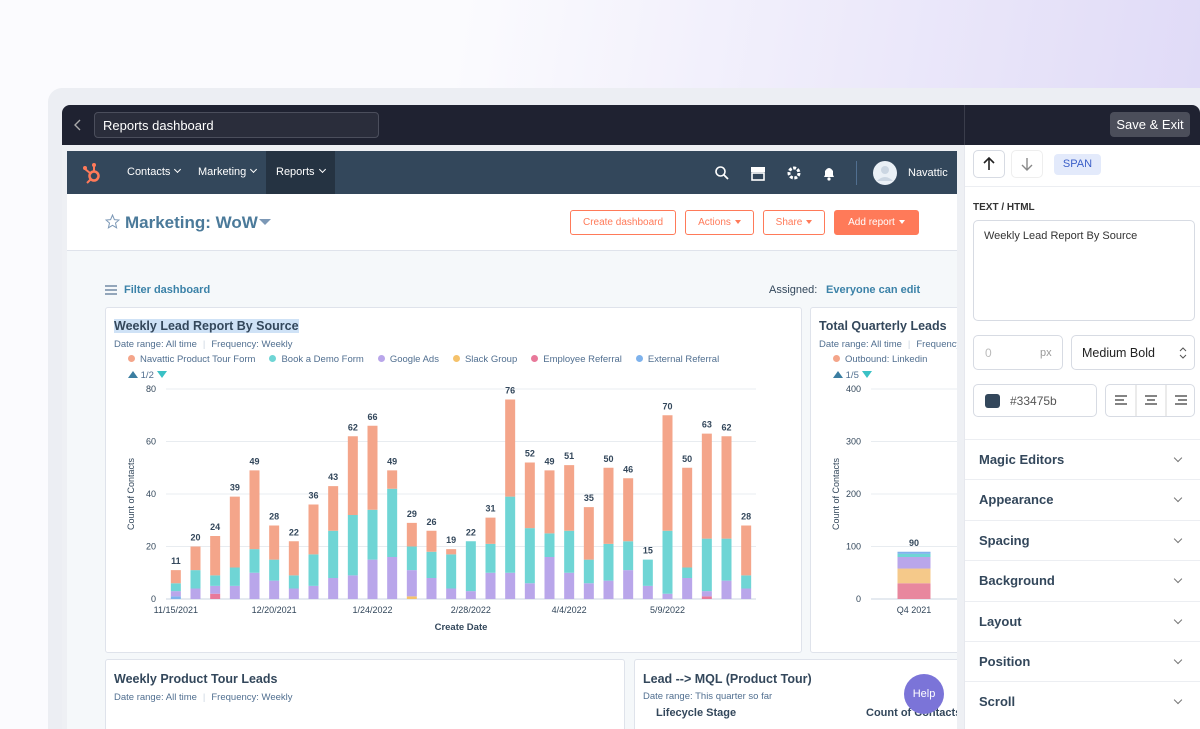 The width and height of the screenshot is (1200, 729). I want to click on card-title: Weekly Product Tour Leads, so click(196, 679).